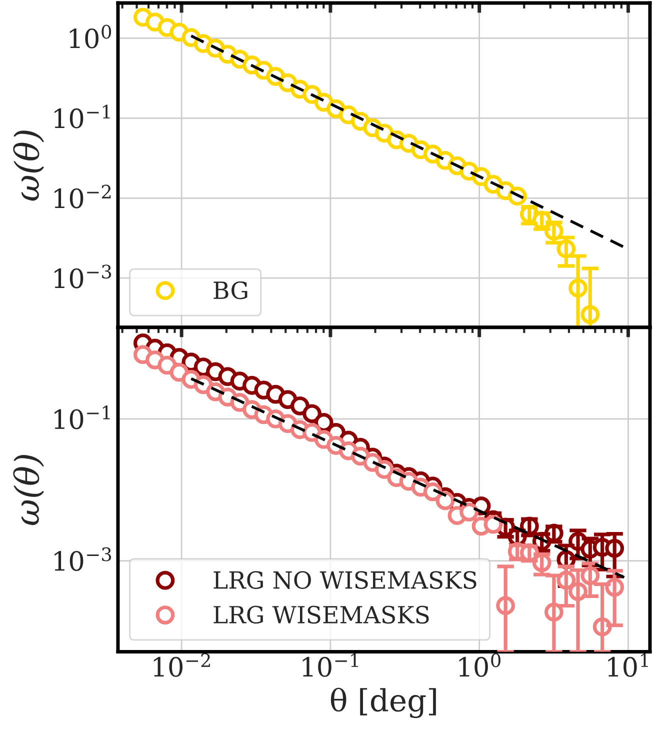  Describe the element at coordinates (182, 665) in the screenshot. I see `x-tick-label: 10$^{−2}$` at that location.